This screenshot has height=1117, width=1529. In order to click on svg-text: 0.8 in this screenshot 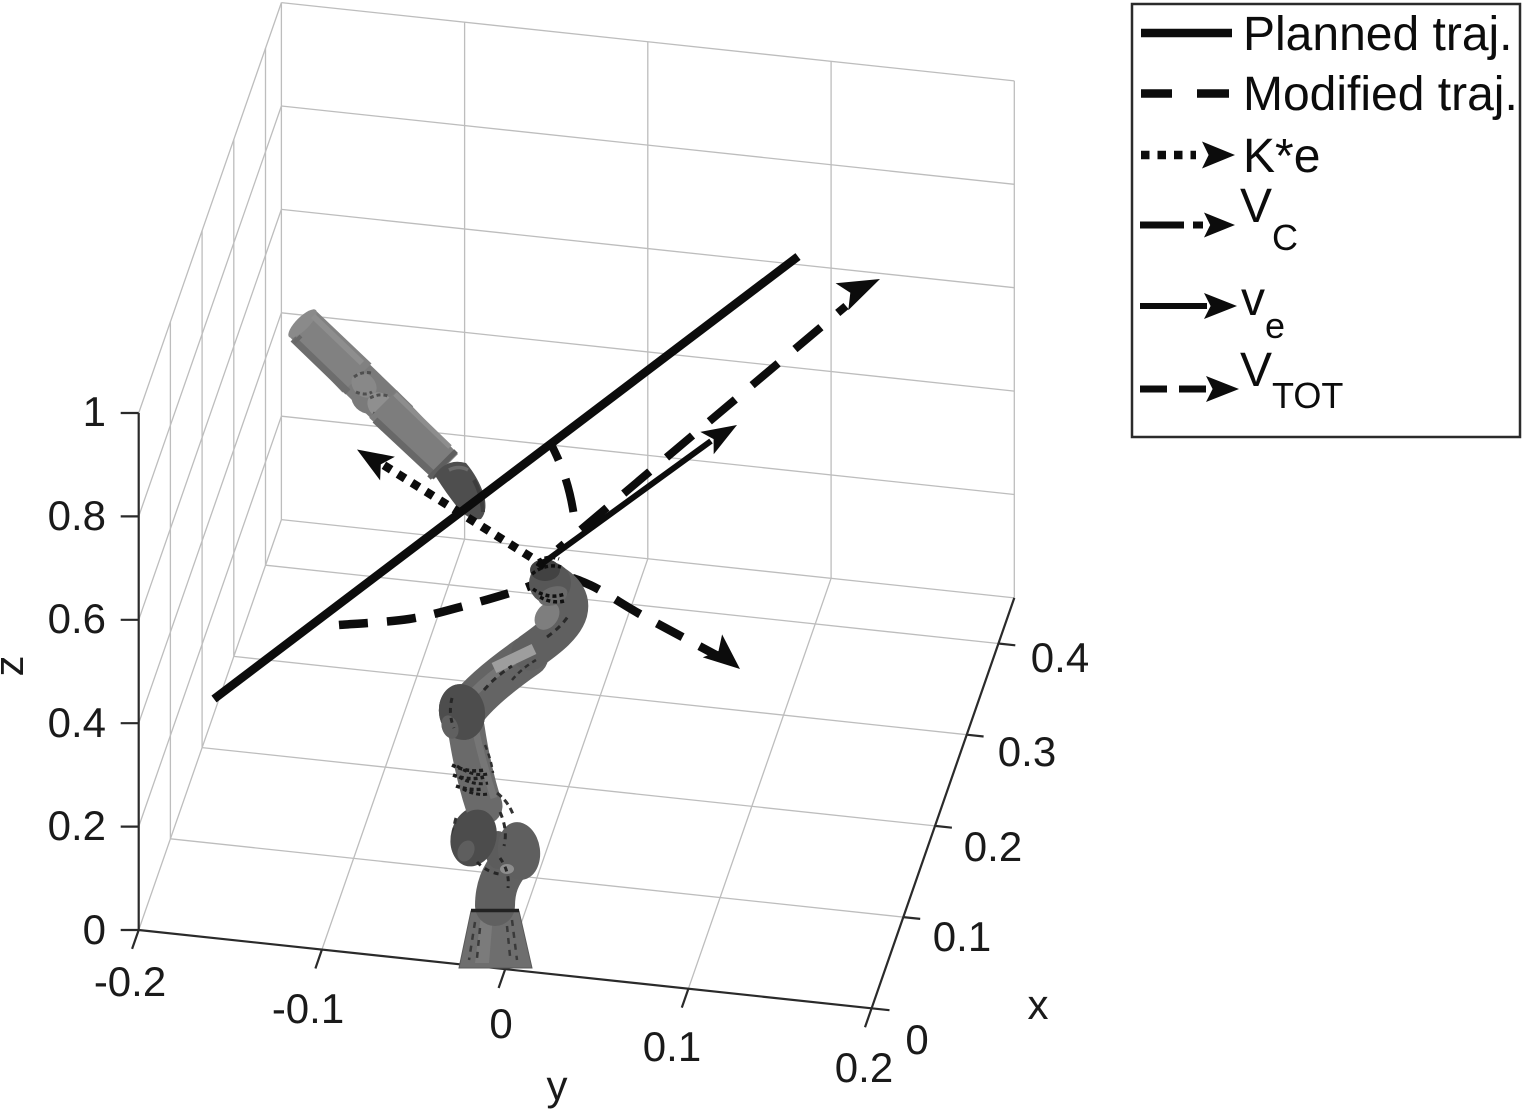, I will do `click(77, 515)`.